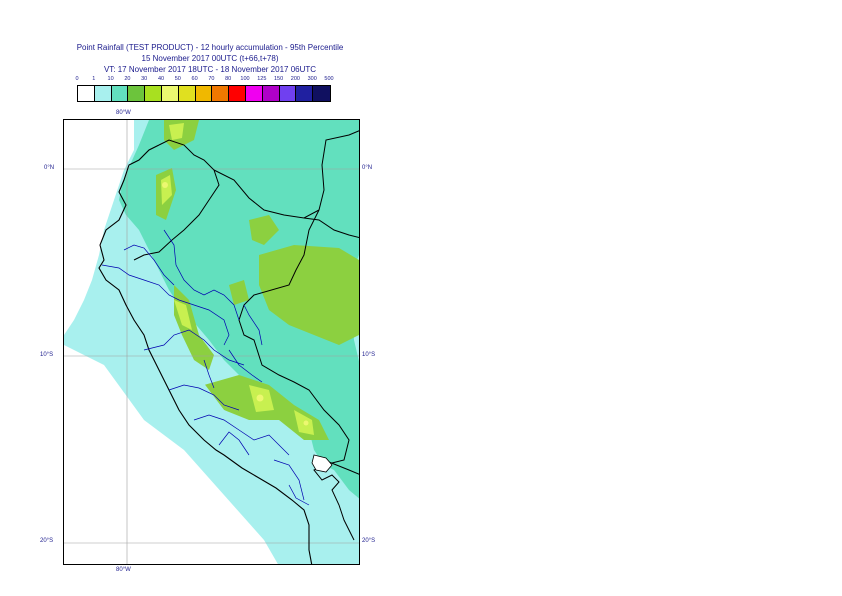  Describe the element at coordinates (312, 79) in the screenshot. I see `legend-threshold-label: 300` at that location.